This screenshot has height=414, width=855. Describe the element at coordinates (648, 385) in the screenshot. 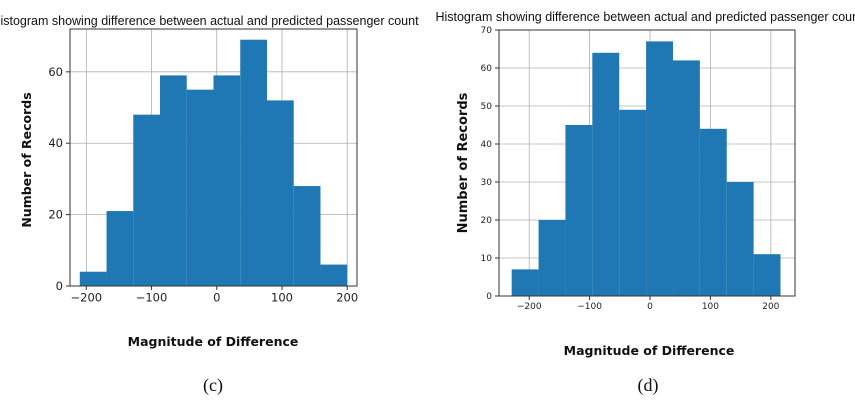

I see `caption-d: (d)` at that location.